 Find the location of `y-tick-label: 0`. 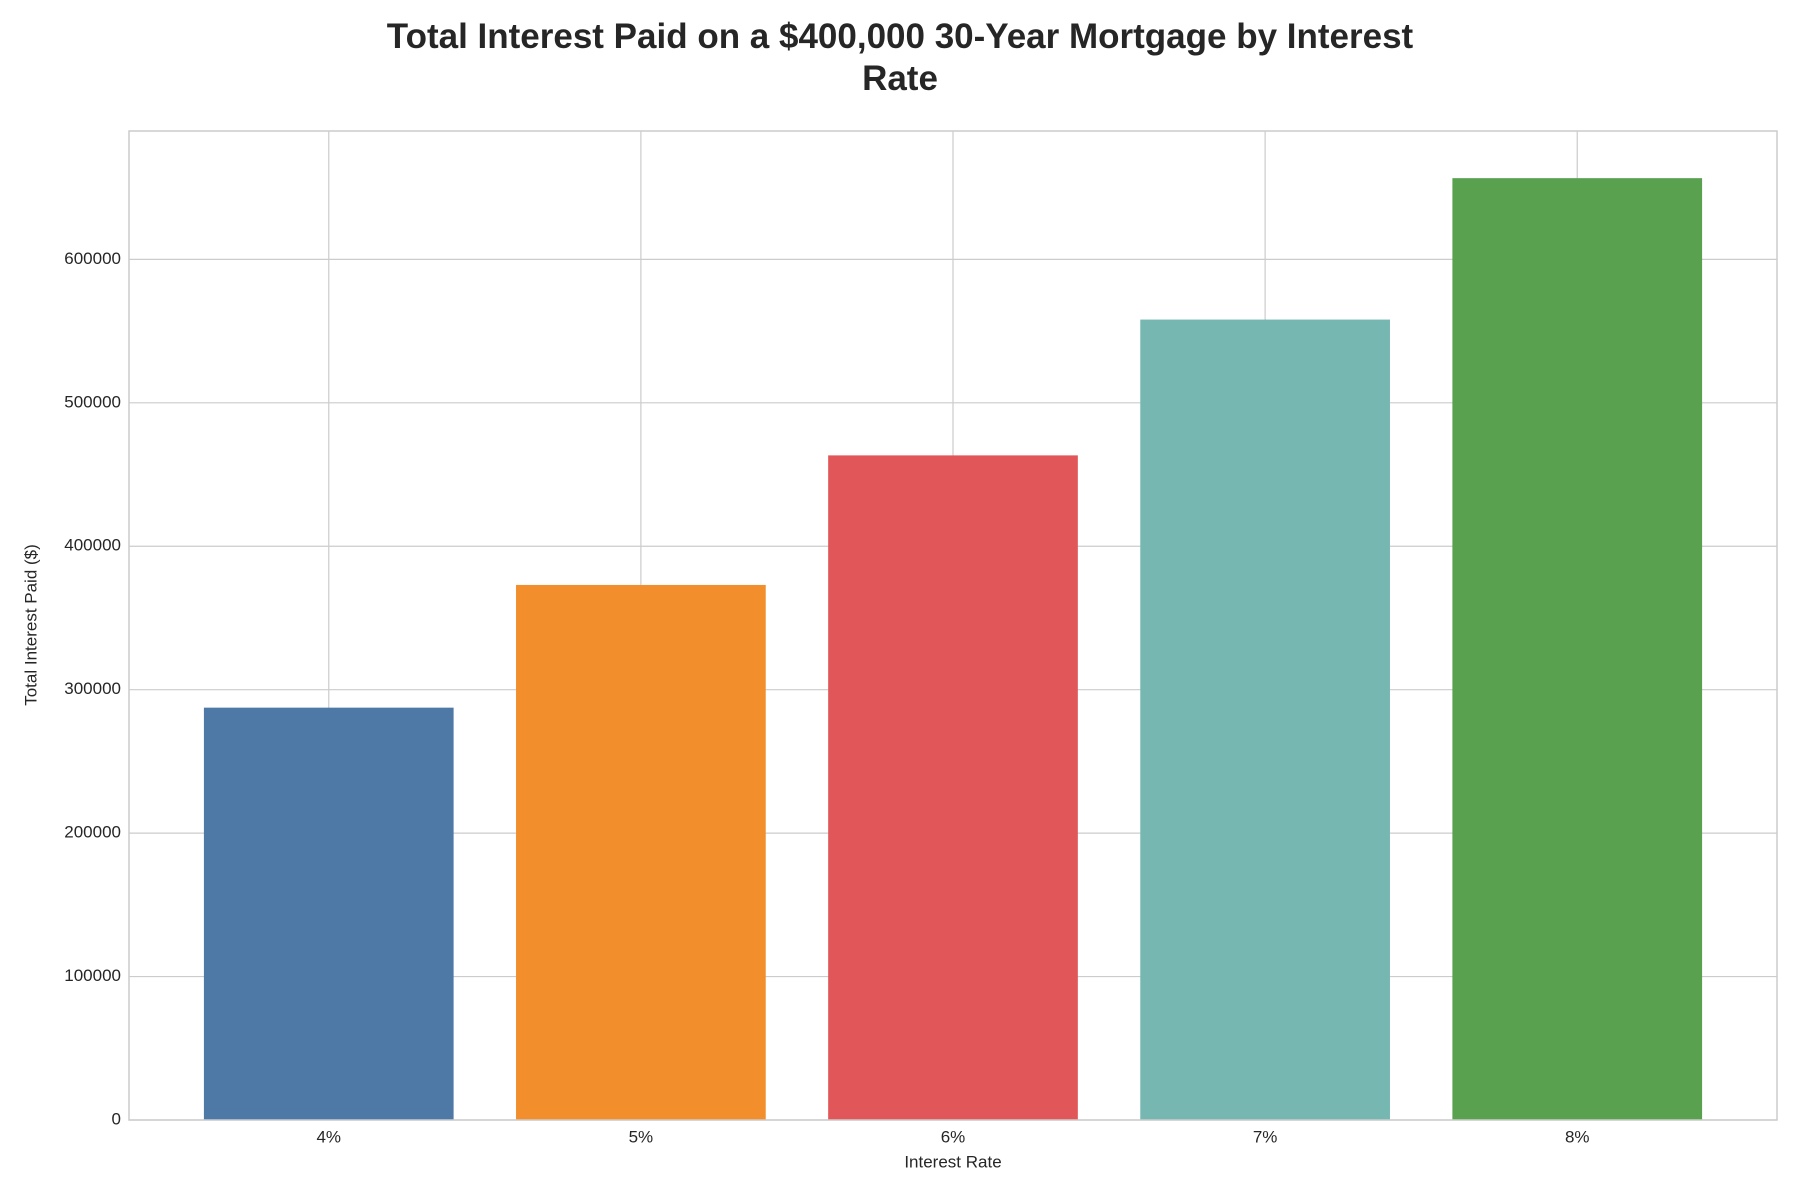

y-tick-label: 0 is located at coordinates (116, 1118).